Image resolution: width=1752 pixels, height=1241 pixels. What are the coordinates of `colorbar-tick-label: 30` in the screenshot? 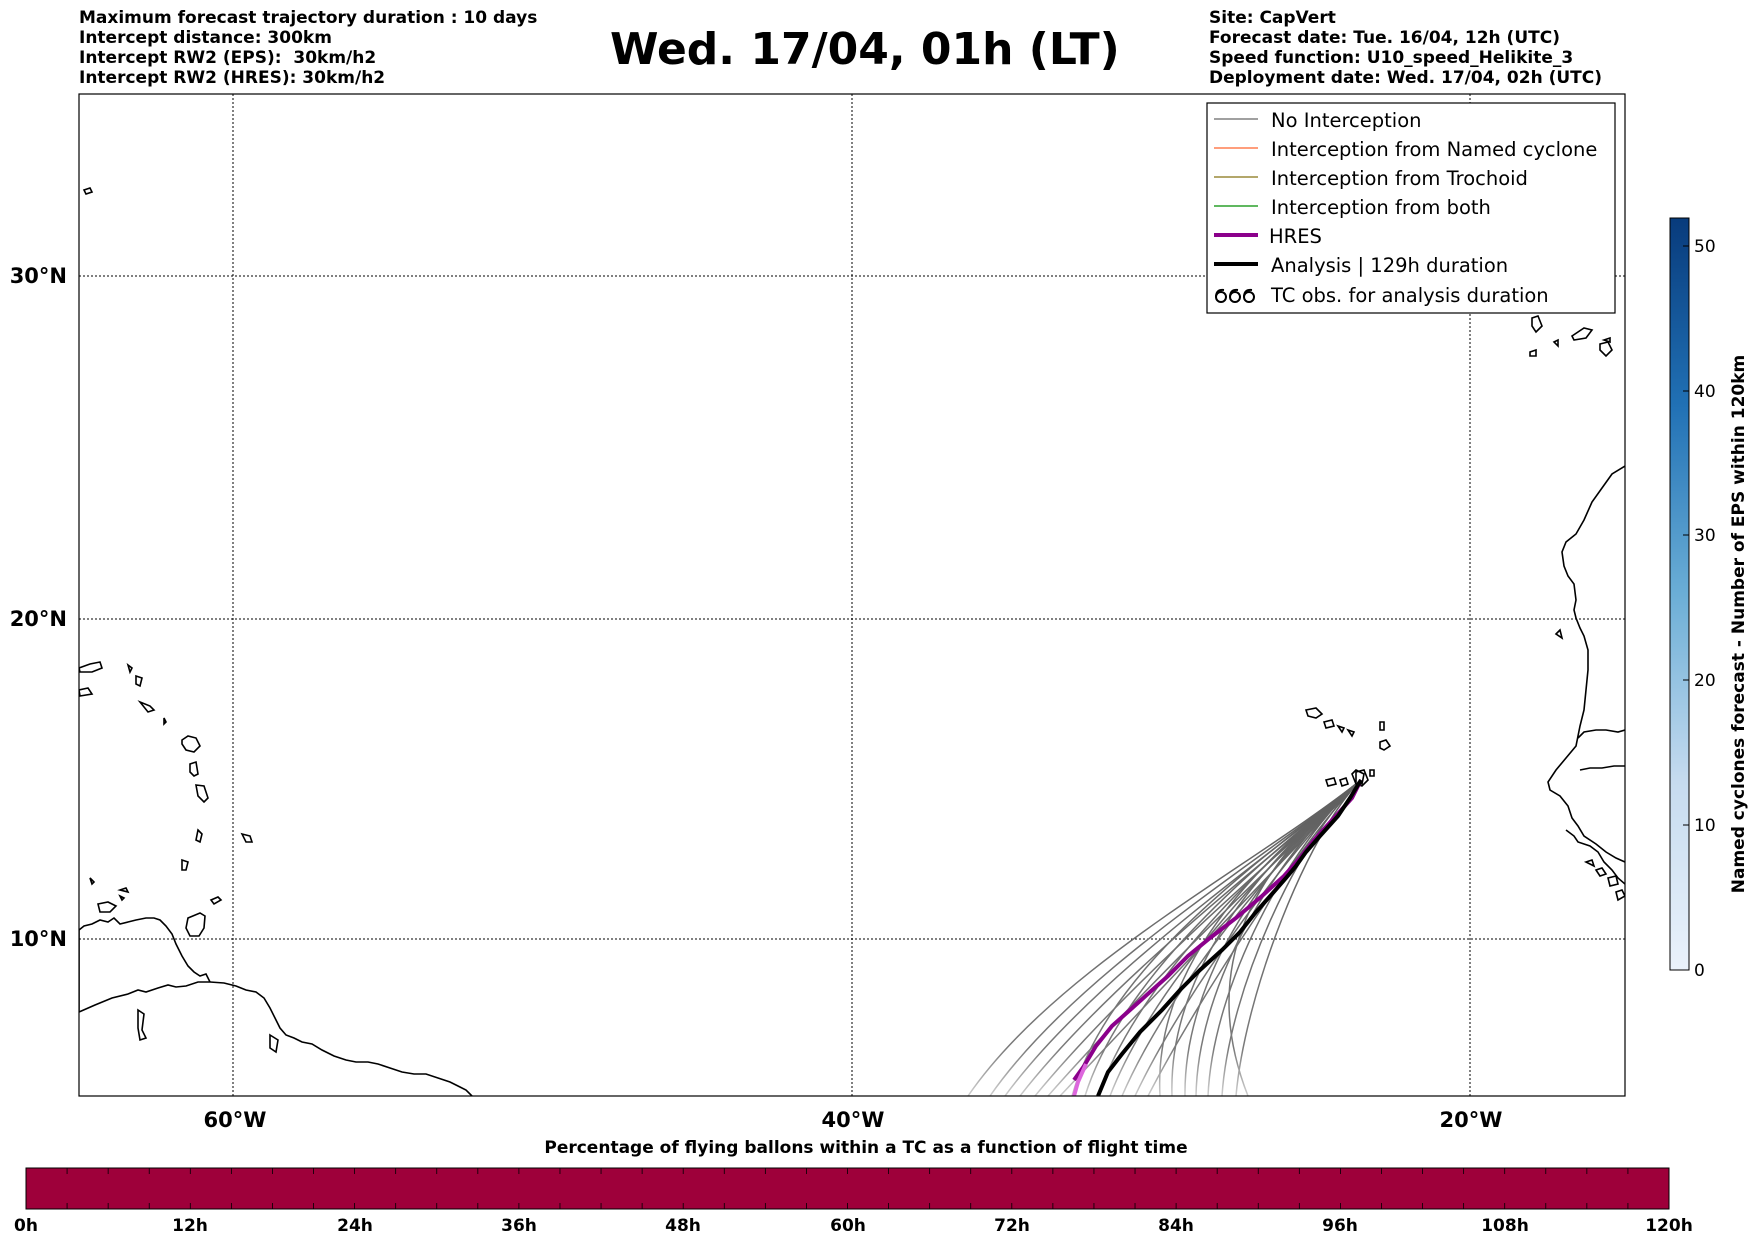 It's located at (1705, 536).